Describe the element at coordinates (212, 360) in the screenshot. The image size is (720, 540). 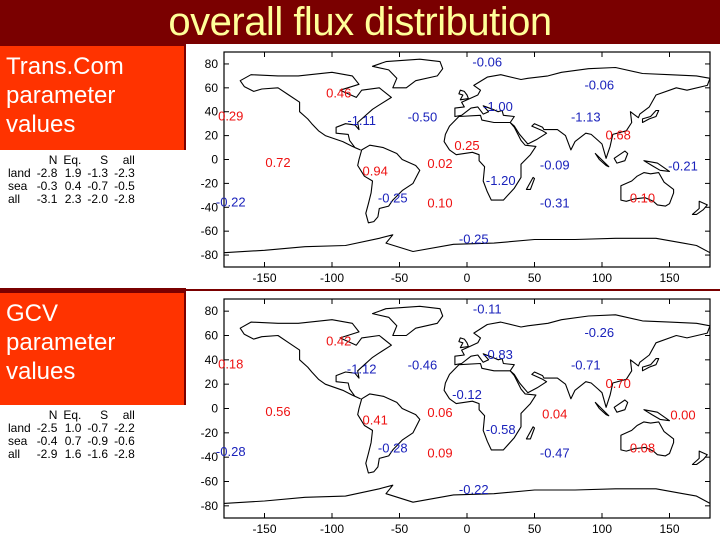
I see `y-tick-label: 40` at that location.